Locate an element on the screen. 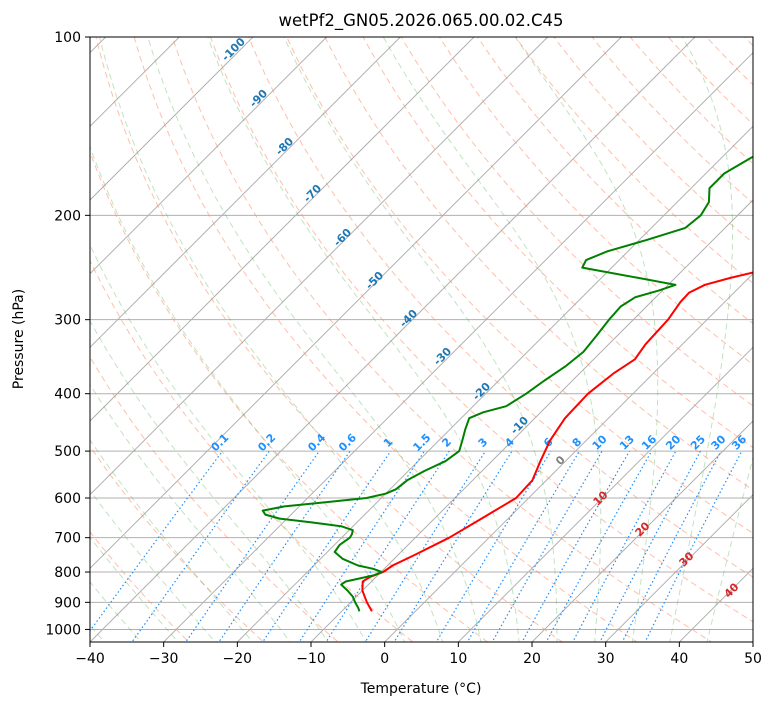 The height and width of the screenshot is (708, 775). x-tick-label: 40 is located at coordinates (679, 659).